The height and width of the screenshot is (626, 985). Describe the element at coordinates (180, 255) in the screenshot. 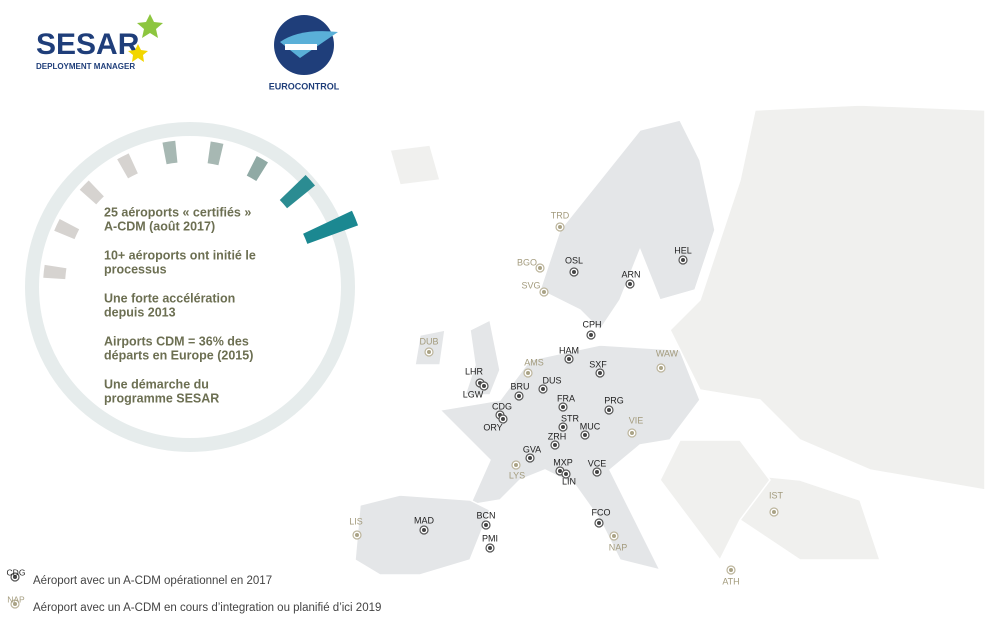

I see `highlight-text: 10+ aéroports ont initié le` at that location.